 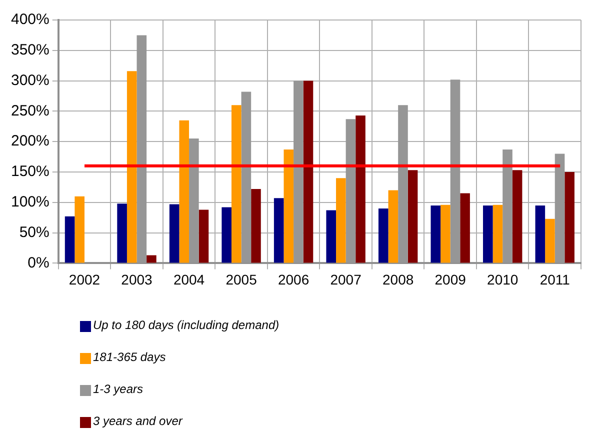 I want to click on y-tick-label: 200%, so click(x=30, y=141).